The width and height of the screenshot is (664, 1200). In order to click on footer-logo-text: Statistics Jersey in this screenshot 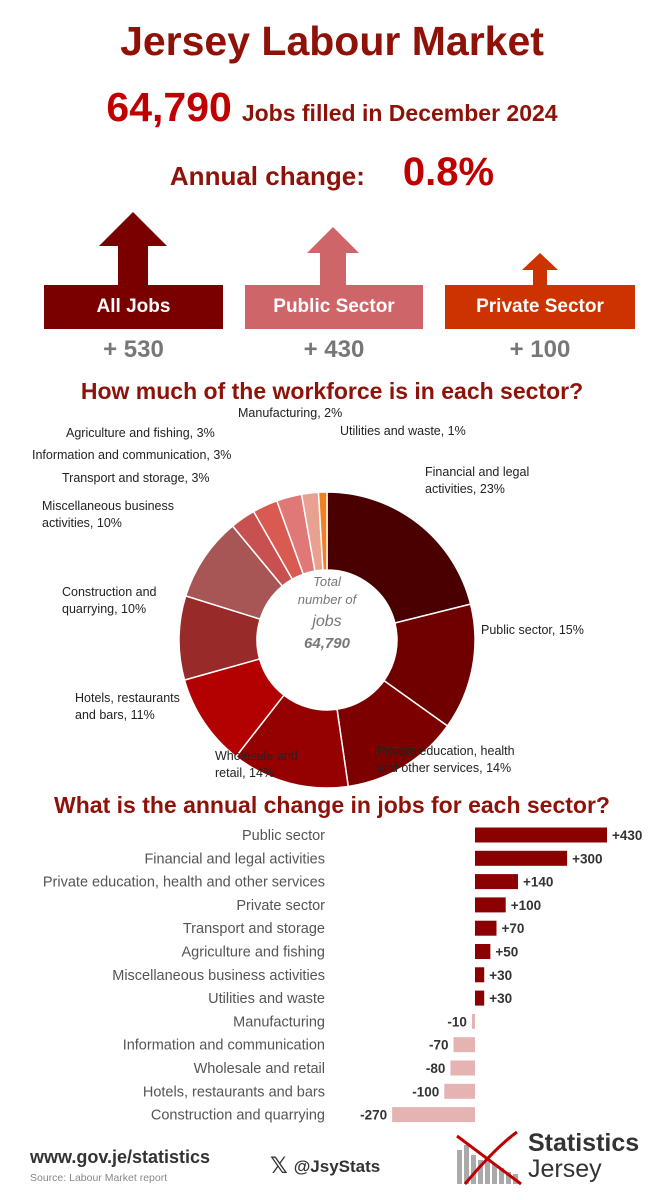, I will do `click(583, 1156)`.